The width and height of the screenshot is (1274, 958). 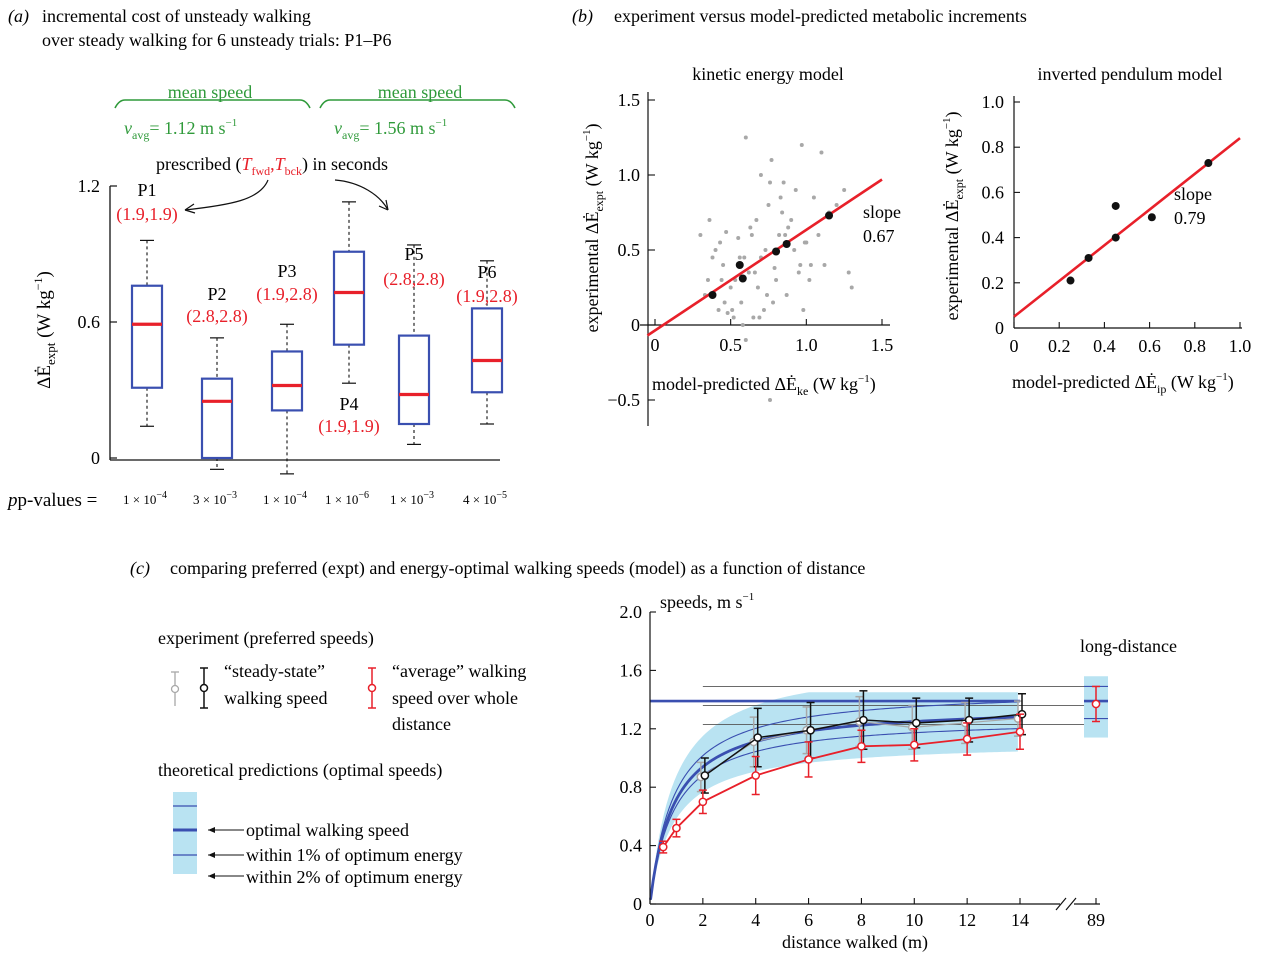 What do you see at coordinates (420, 92) in the screenshot?
I see `group2-label: mean speed` at bounding box center [420, 92].